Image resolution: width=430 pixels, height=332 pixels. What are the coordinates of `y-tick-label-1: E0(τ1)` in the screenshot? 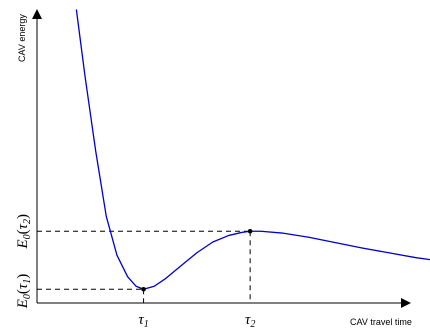 It's located at (24, 292).